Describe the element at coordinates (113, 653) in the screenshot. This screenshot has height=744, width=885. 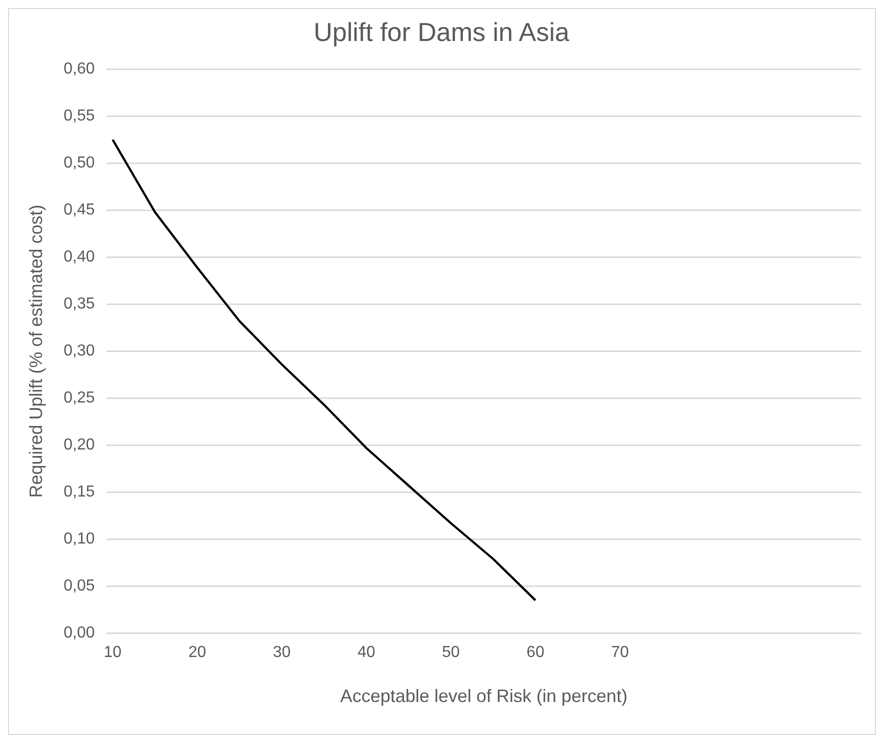
I see `x-tick-label: 10` at that location.